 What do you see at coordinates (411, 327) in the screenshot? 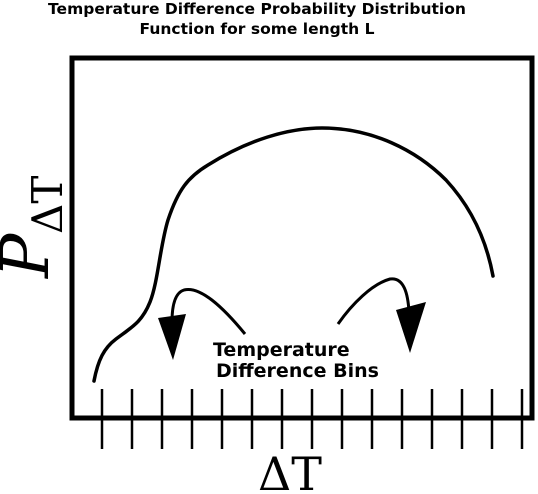
I see `right-arrowhead-icon` at bounding box center [411, 327].